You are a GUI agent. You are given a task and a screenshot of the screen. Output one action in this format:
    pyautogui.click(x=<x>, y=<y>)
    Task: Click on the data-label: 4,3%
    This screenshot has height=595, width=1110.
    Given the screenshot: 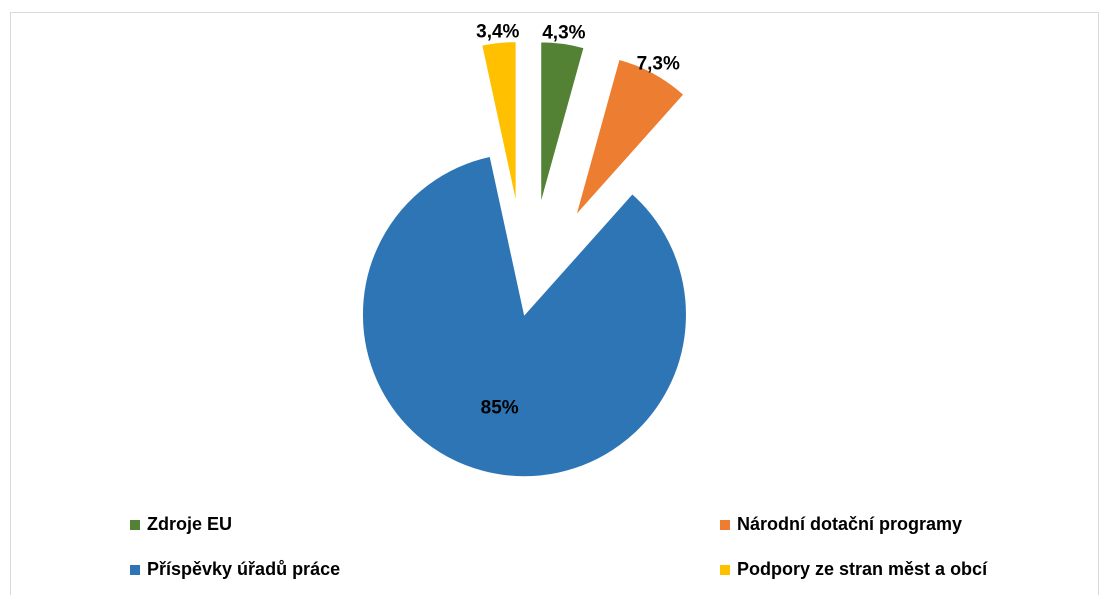 What is the action you would take?
    pyautogui.click(x=563, y=33)
    